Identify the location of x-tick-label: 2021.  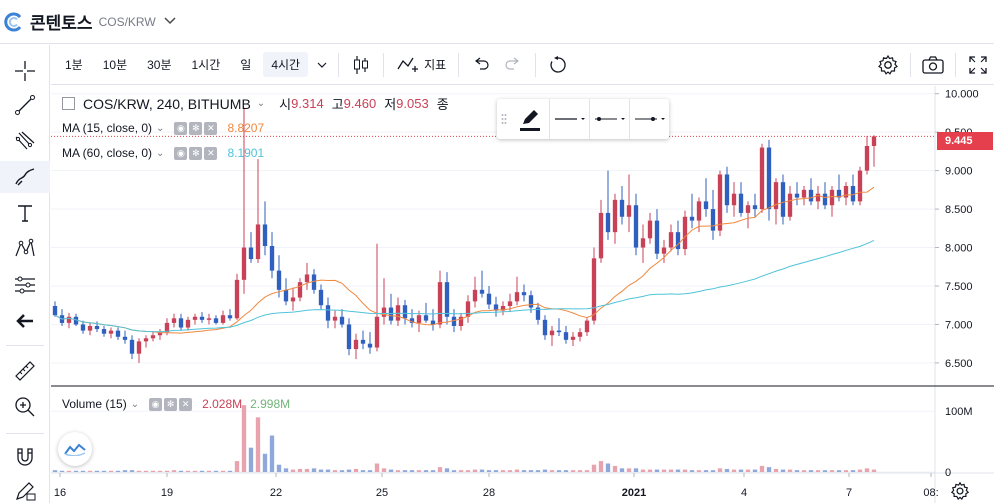
(634, 493).